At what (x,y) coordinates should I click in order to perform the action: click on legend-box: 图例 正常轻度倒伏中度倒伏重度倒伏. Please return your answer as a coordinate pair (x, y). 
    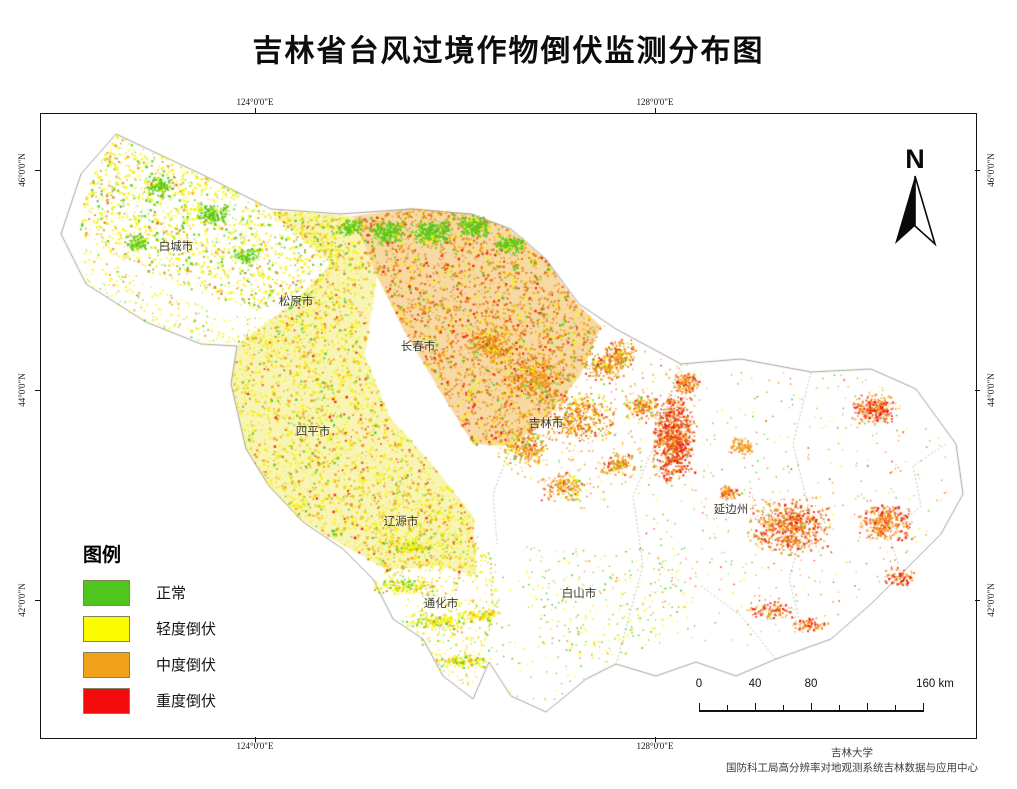
    Looking at the image, I should click on (149, 632).